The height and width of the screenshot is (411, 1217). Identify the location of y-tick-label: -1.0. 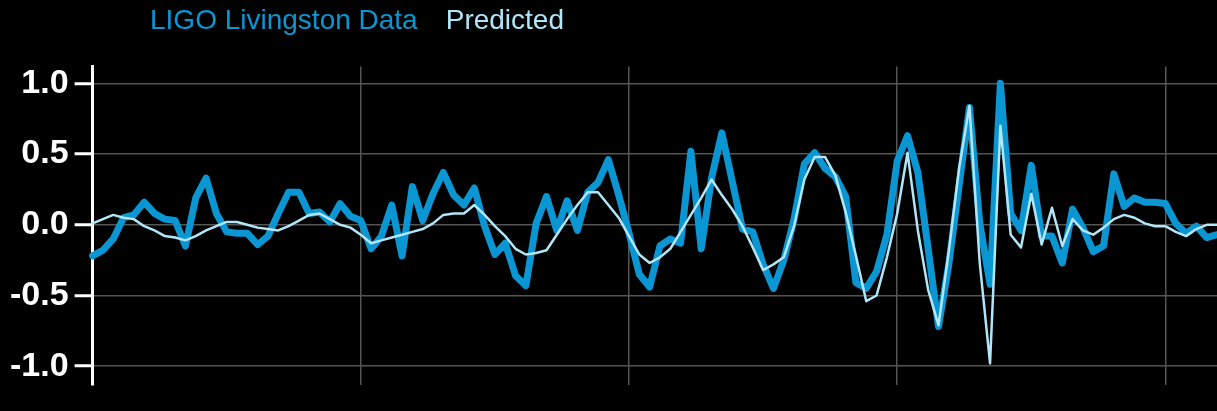
(39, 363).